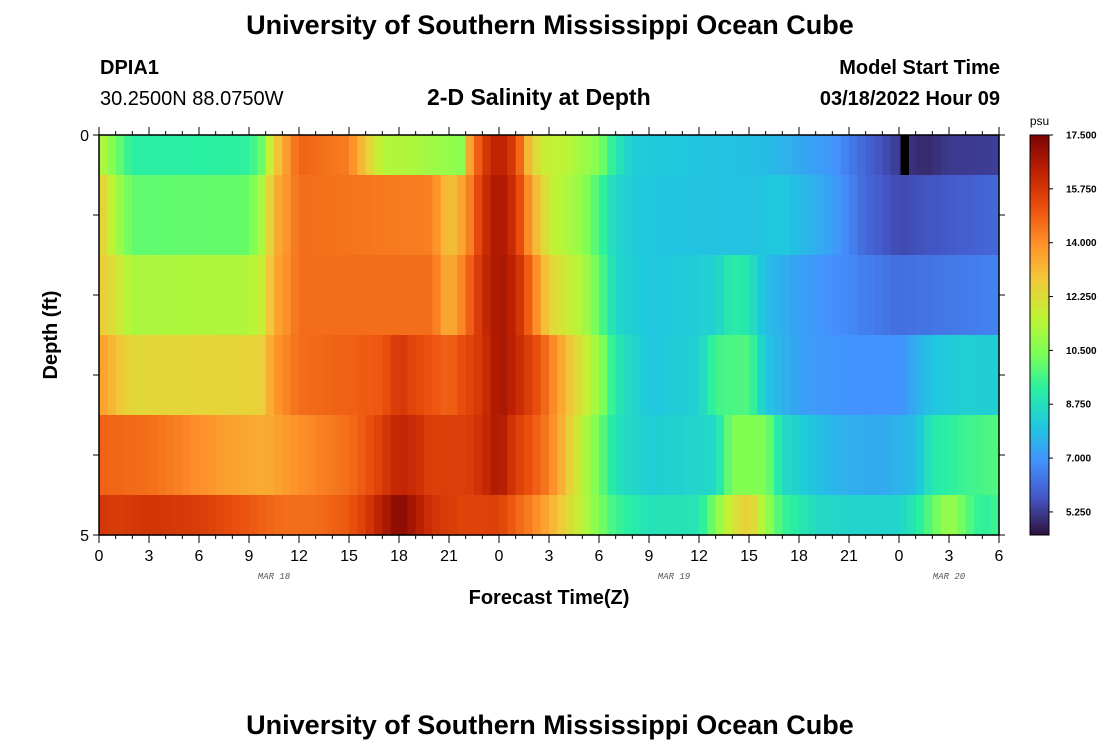 The width and height of the screenshot is (1100, 750). What do you see at coordinates (674, 577) in the screenshot?
I see `x-date-label: MAR 19` at bounding box center [674, 577].